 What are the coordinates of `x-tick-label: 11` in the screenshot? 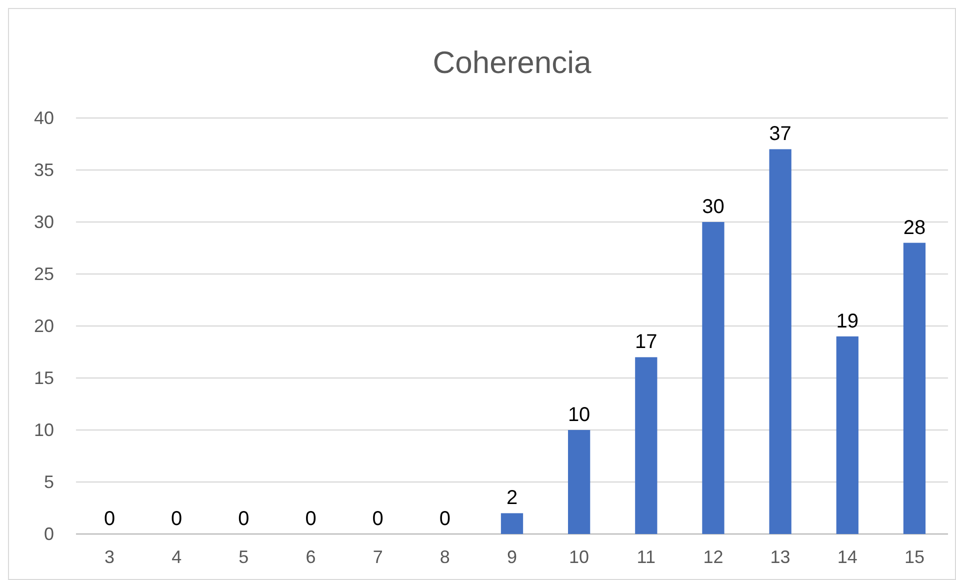 It's located at (646, 557).